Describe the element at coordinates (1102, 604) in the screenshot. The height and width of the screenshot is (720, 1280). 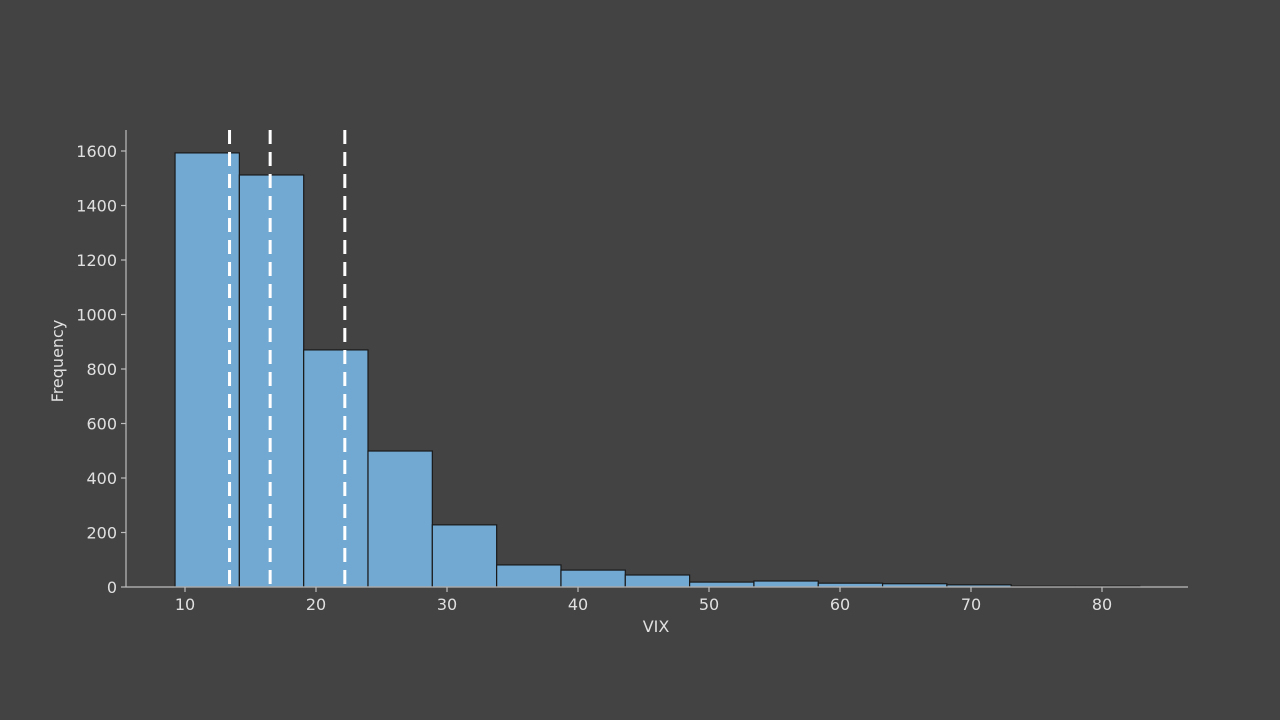
I see `x-tick-label: 80` at that location.